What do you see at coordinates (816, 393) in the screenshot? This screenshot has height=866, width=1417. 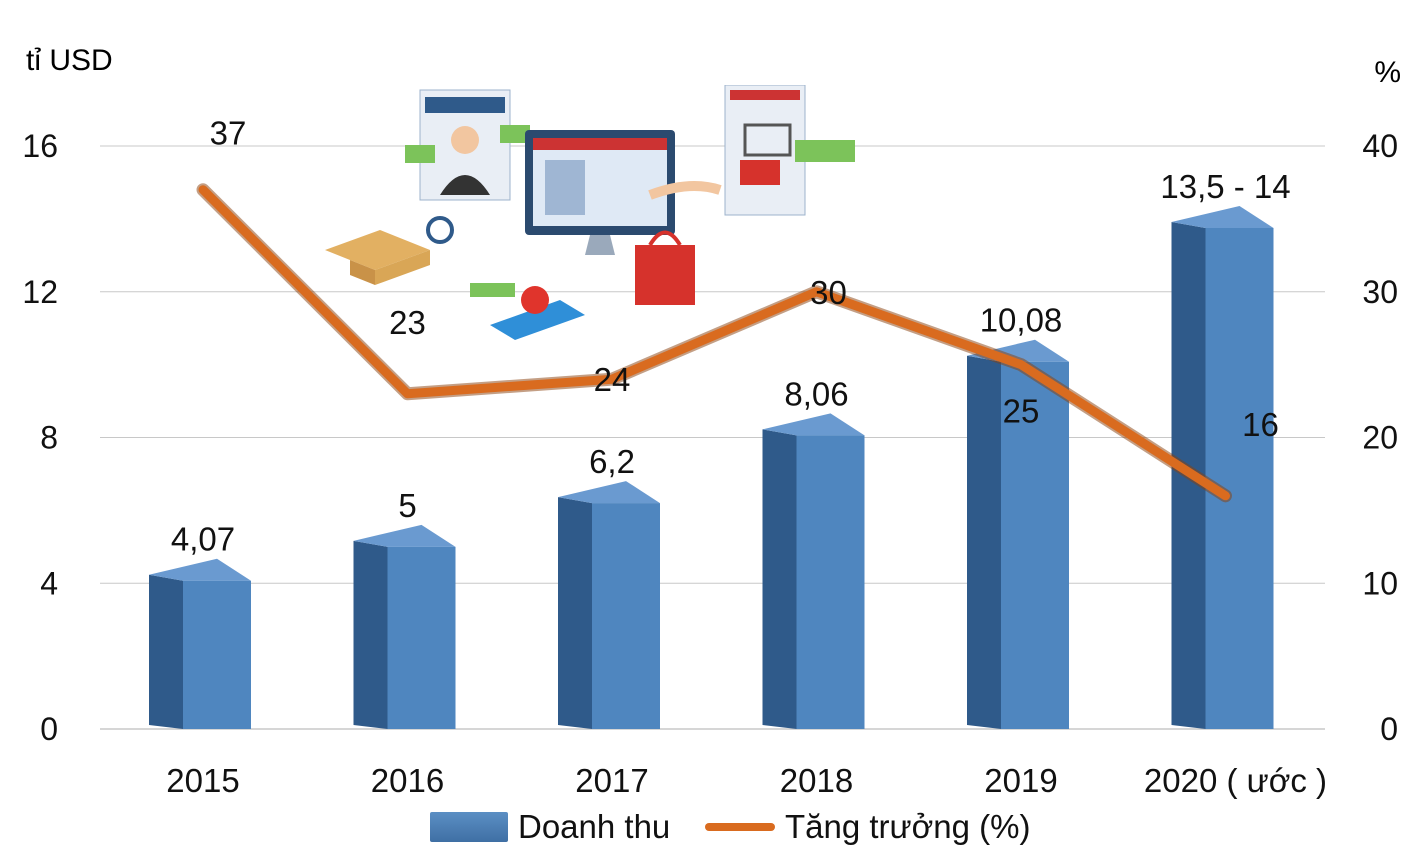 I see `bar-value-label: 8,06` at bounding box center [816, 393].